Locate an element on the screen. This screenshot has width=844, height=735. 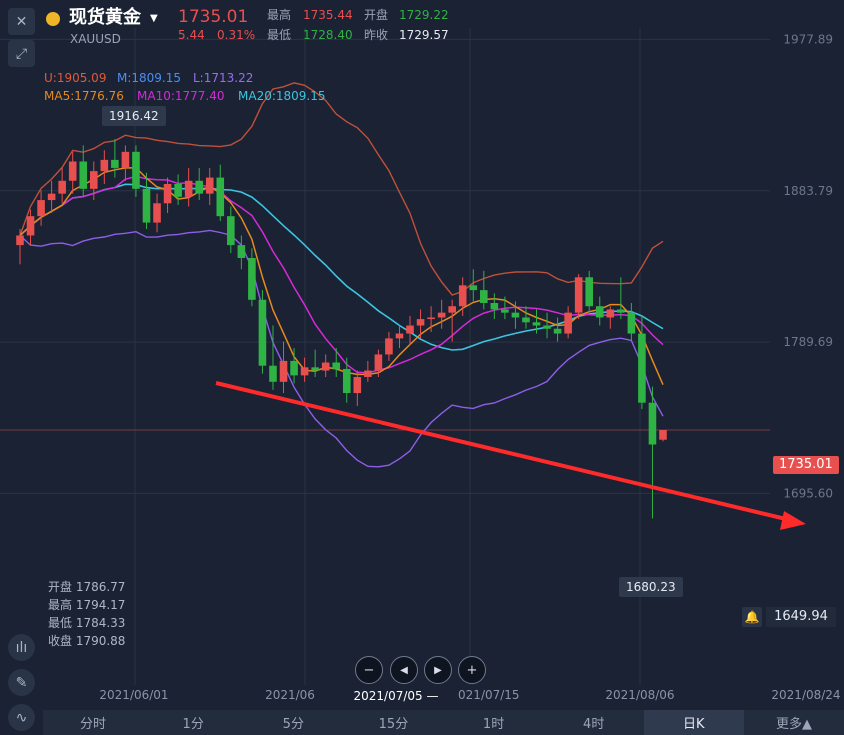
tab-timeshare: 分时 is located at coordinates (93, 724).